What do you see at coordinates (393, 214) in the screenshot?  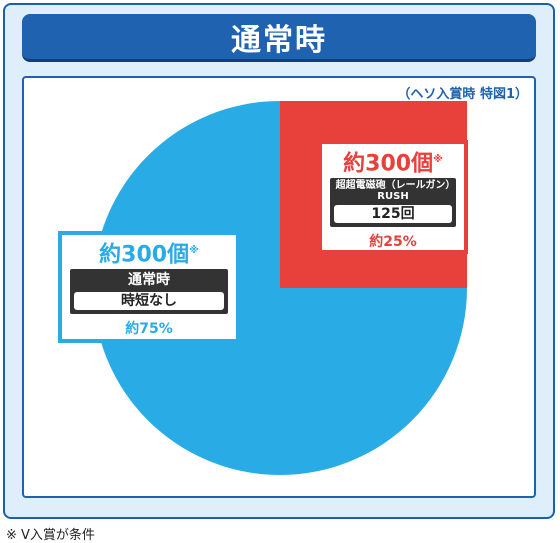 I see `rush-mode-sub: 125回` at bounding box center [393, 214].